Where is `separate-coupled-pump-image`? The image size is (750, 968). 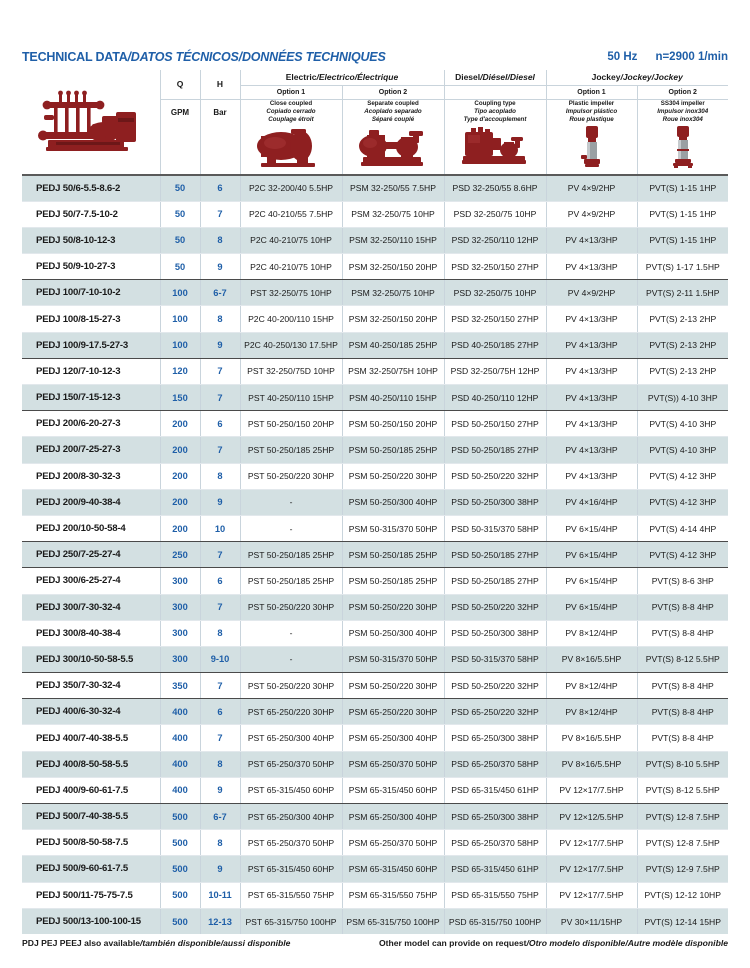
separate-coupled-pump-image is located at coordinates (393, 147).